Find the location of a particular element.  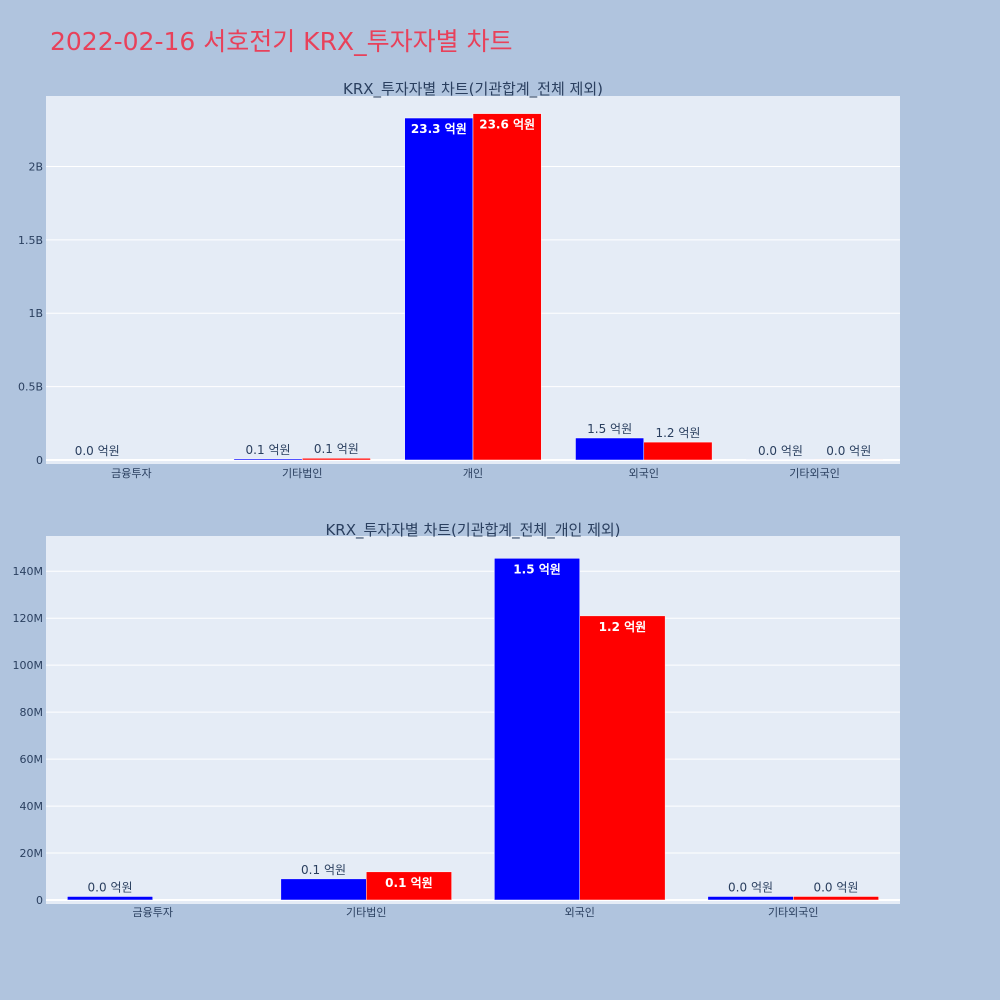

y-tick-label: 1B is located at coordinates (35, 313).